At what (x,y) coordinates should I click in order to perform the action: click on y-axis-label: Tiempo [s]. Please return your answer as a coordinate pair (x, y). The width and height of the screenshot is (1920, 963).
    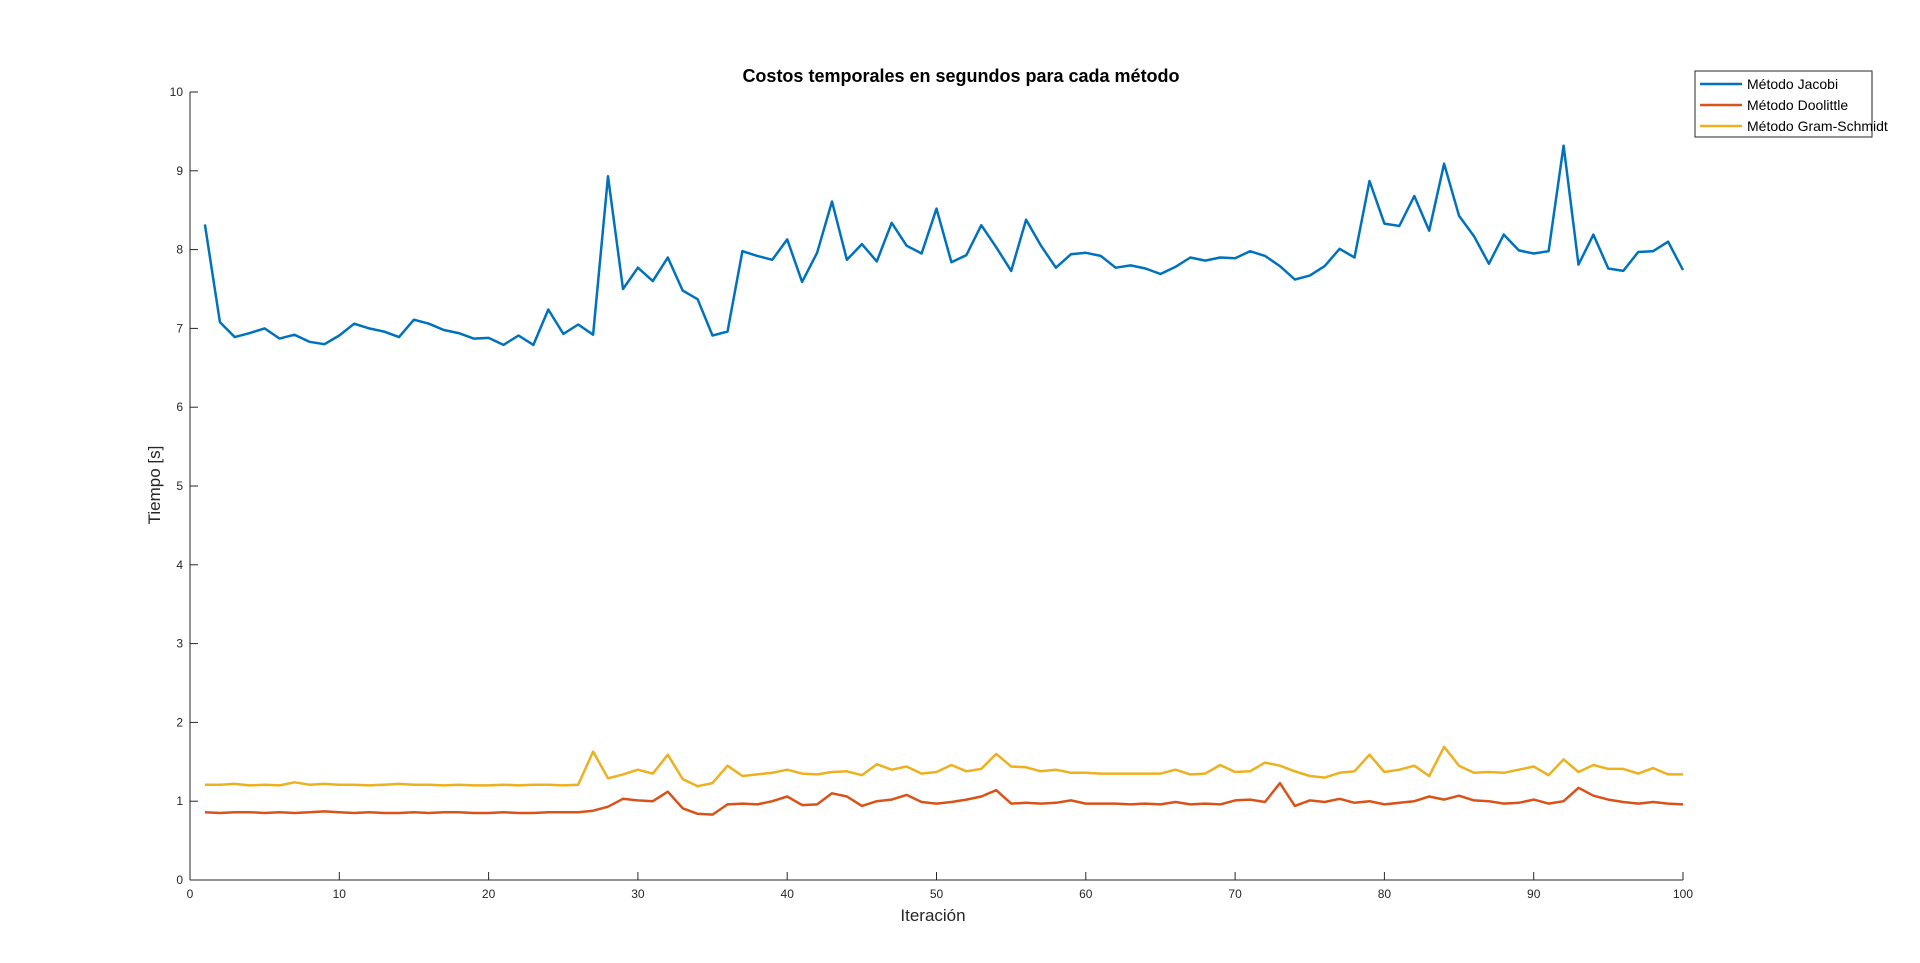
    Looking at the image, I should click on (154, 485).